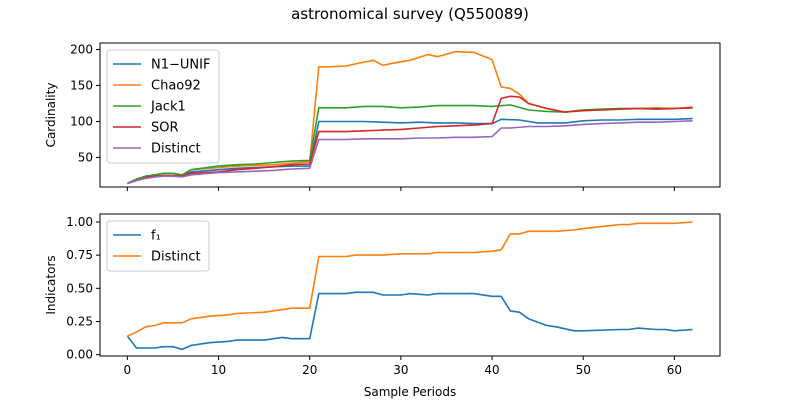  I want to click on y-tick-label-1-3: 0.75, so click(79, 255).